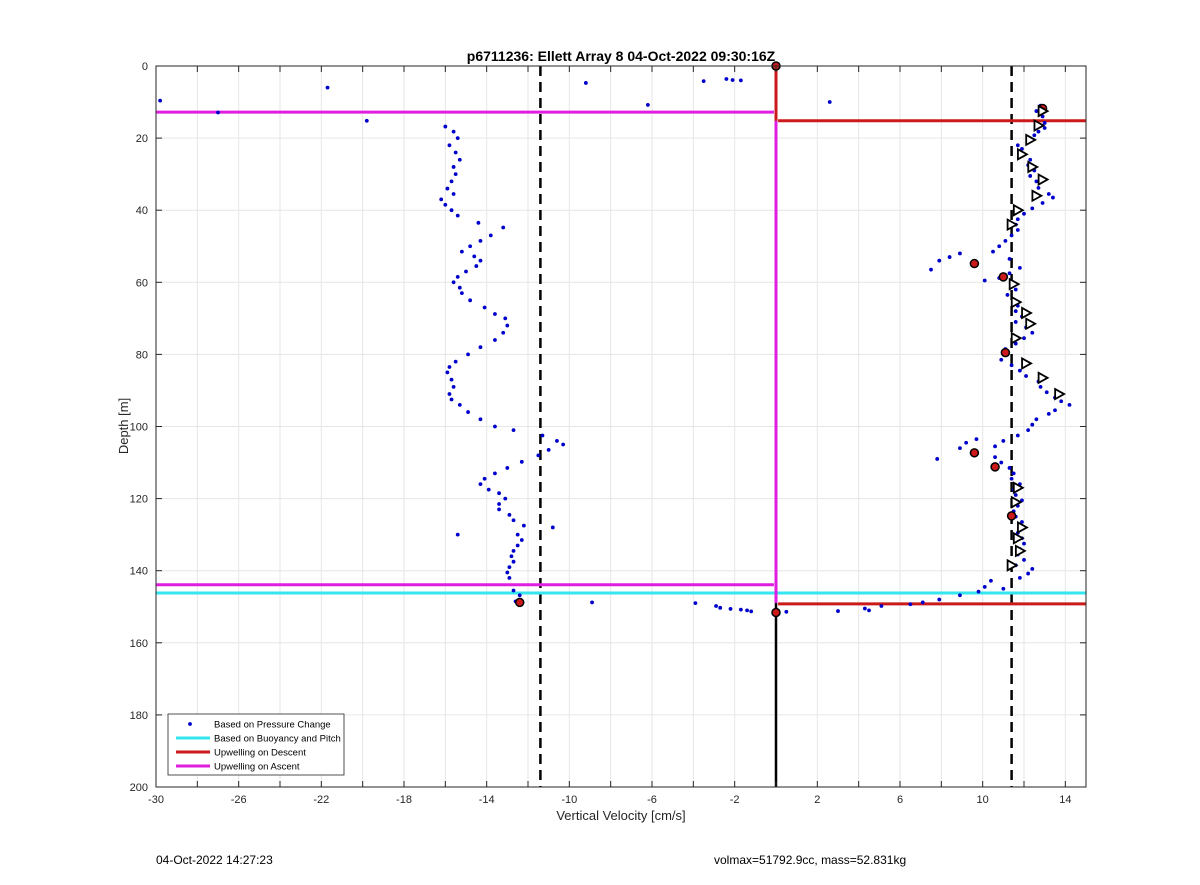 This screenshot has height=885, width=1200. I want to click on y-tick-label: 40, so click(142, 211).